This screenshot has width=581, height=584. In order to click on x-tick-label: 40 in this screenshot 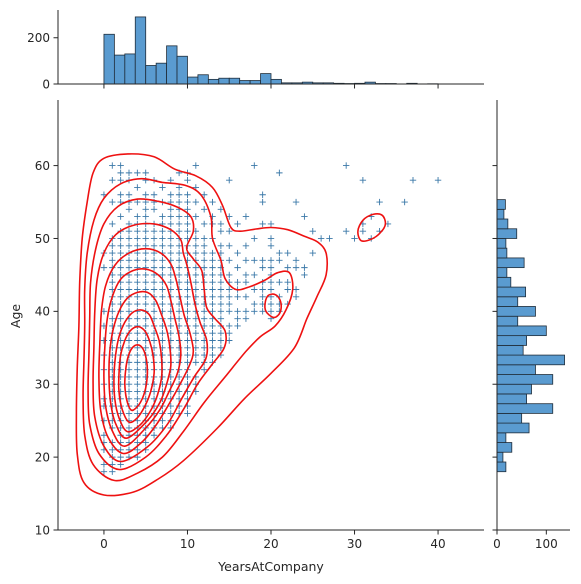, I will do `click(437, 544)`.